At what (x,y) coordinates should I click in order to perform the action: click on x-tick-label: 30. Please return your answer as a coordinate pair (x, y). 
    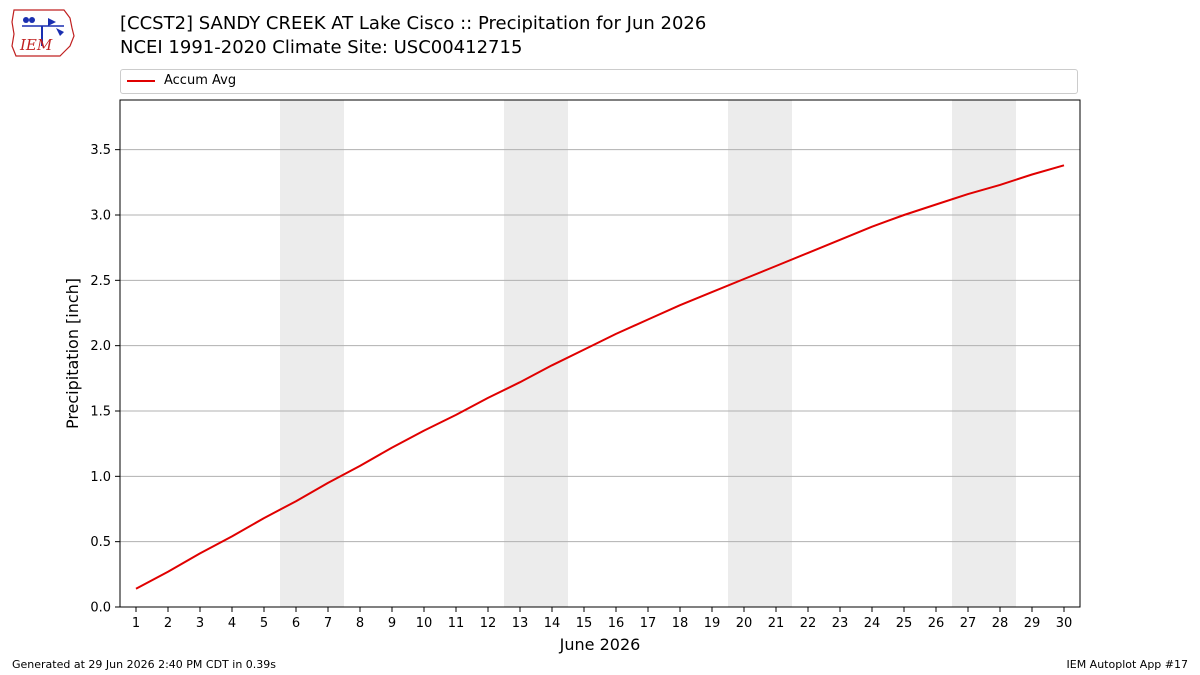
    Looking at the image, I should click on (1064, 623).